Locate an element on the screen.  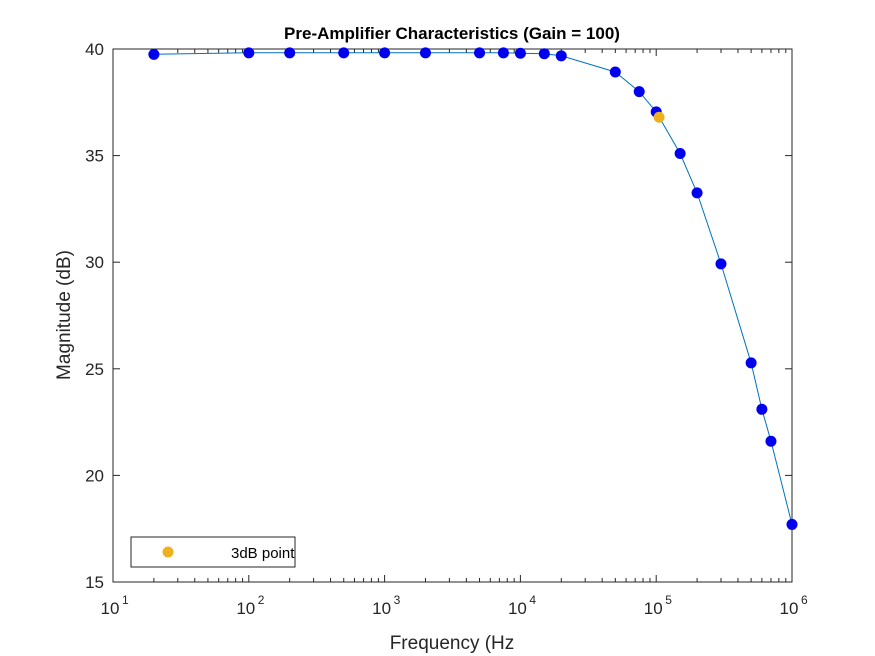
legend-marker-3db-point is located at coordinates (168, 552).